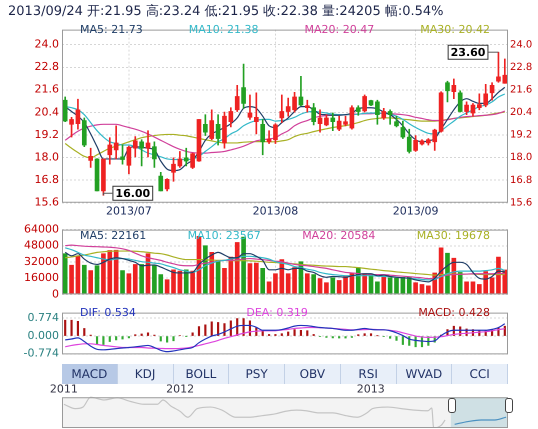  Describe the element at coordinates (46, 111) in the screenshot. I see `y-tick-label: 20.4` at that location.